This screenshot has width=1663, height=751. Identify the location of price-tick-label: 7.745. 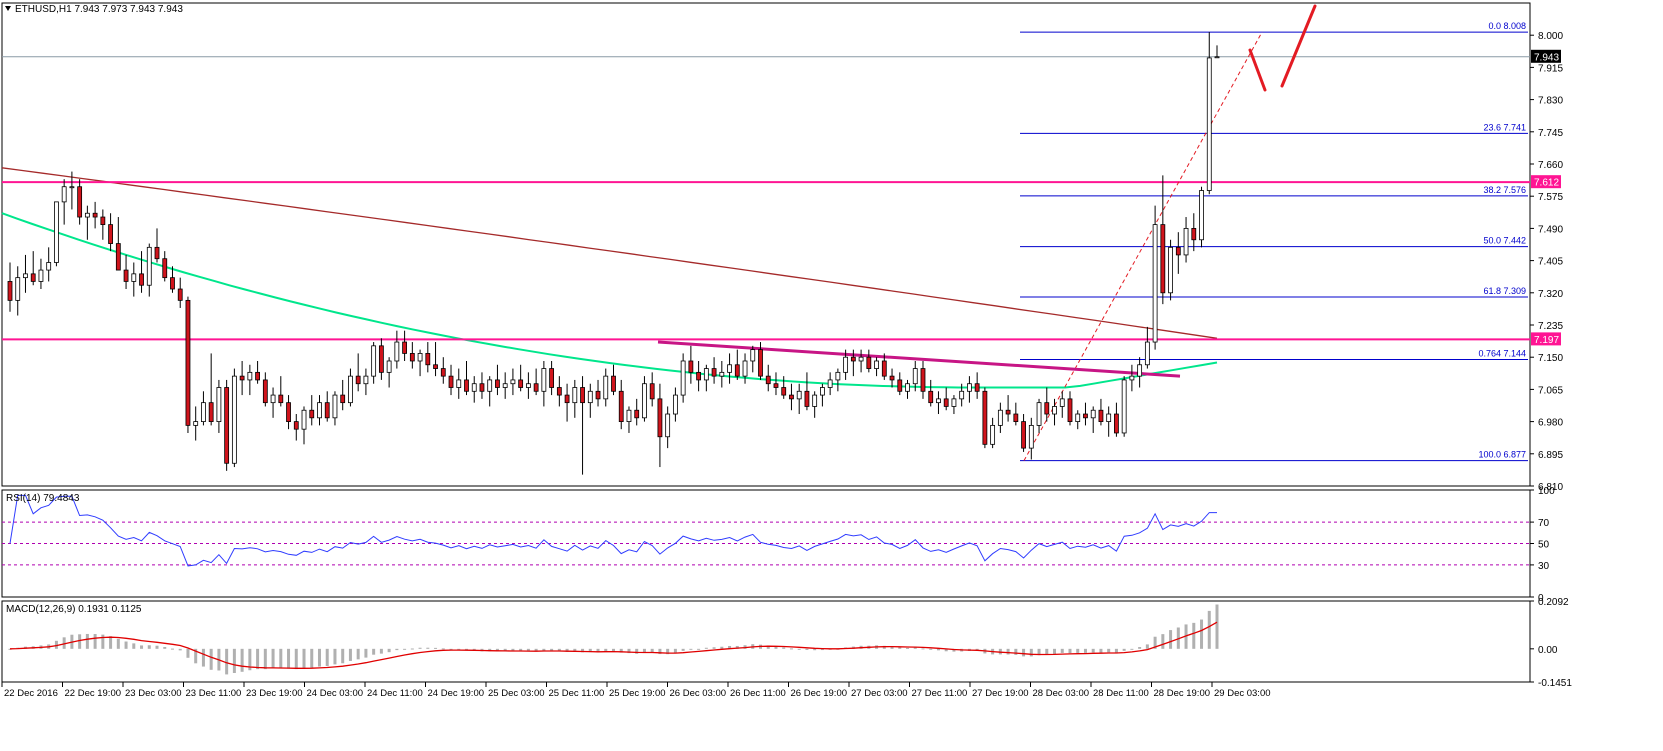
(1550, 133).